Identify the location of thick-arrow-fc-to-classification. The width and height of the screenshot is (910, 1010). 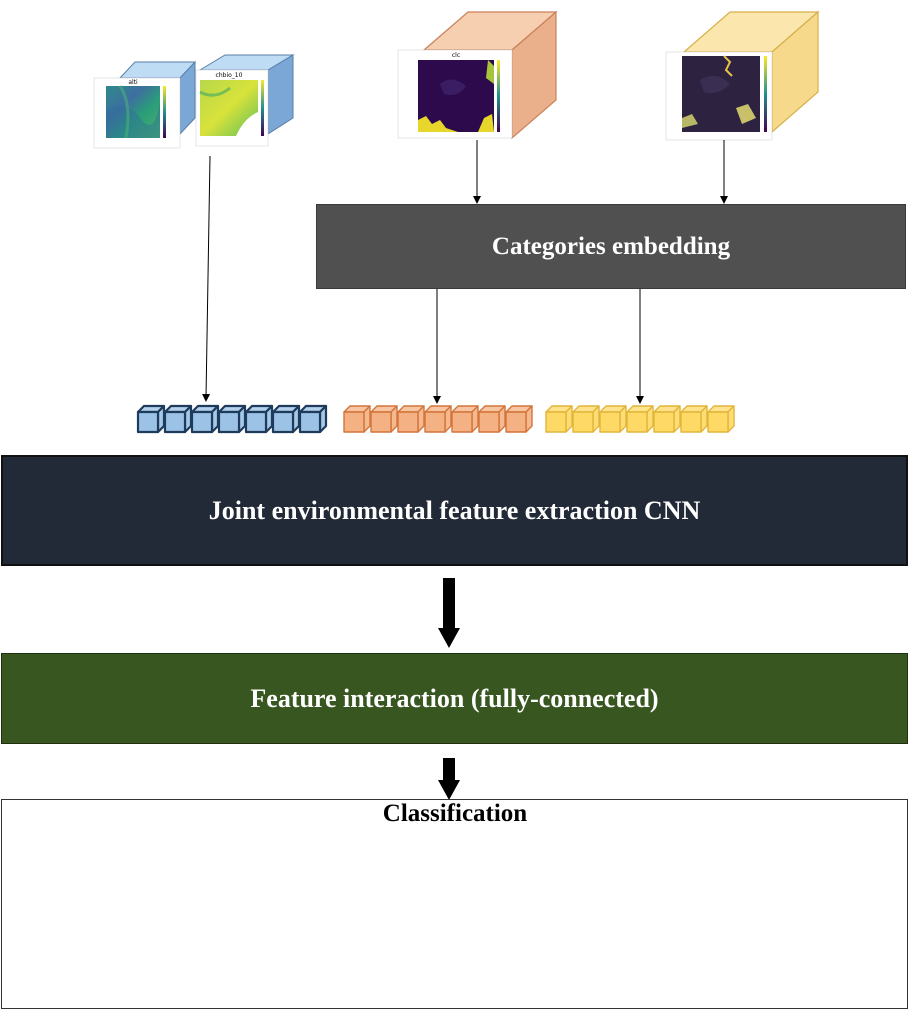
(449, 779).